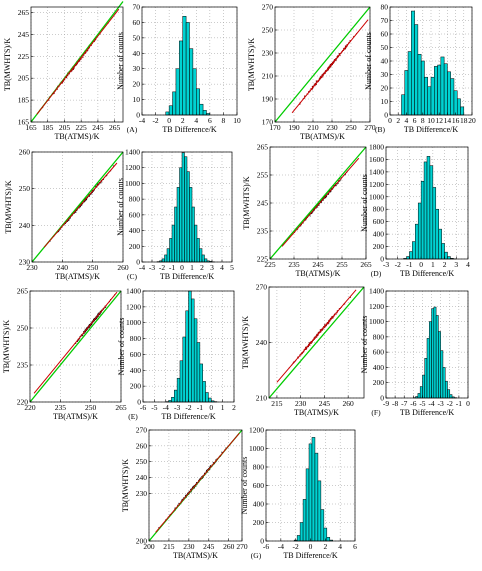 This screenshot has width=482, height=571. I want to click on x-tick-label: 5, so click(232, 267).